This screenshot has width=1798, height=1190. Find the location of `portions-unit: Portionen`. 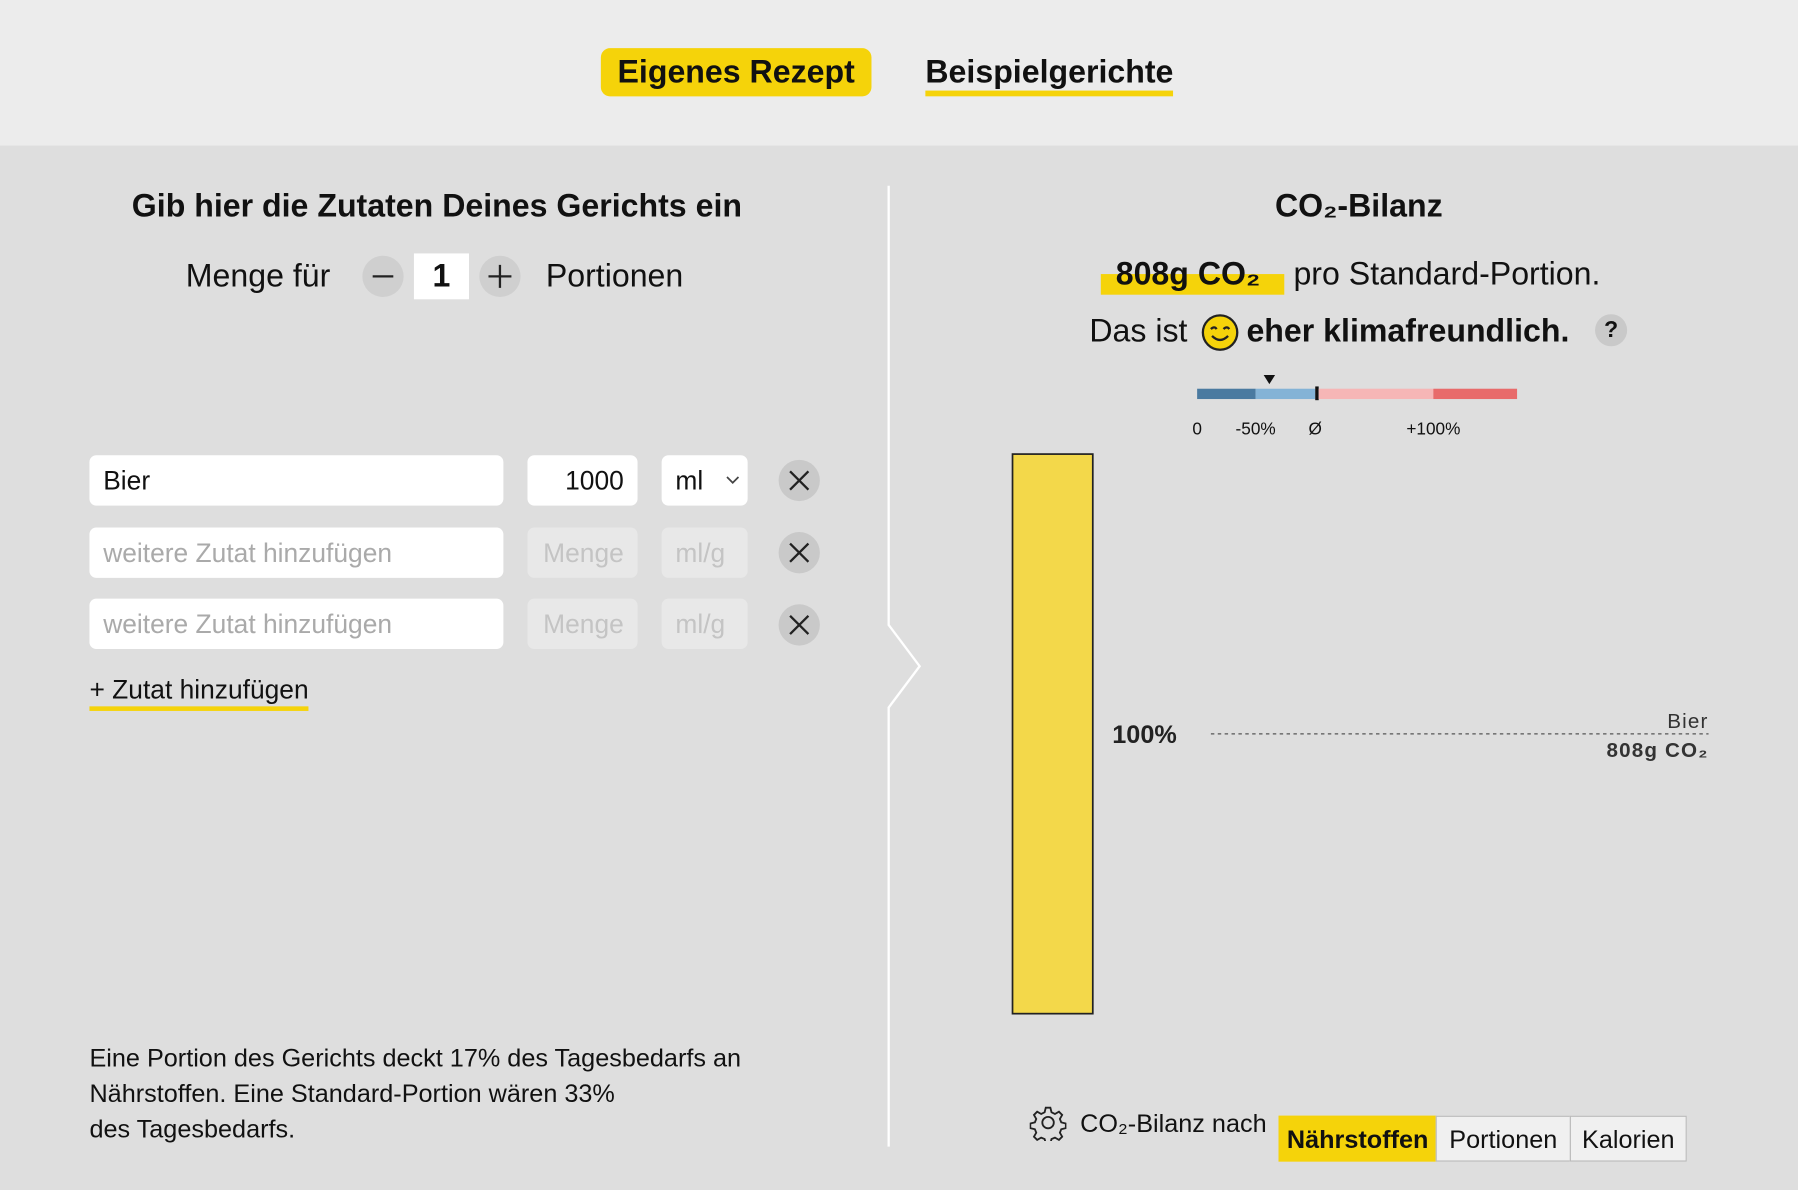

portions-unit: Portionen is located at coordinates (614, 276).